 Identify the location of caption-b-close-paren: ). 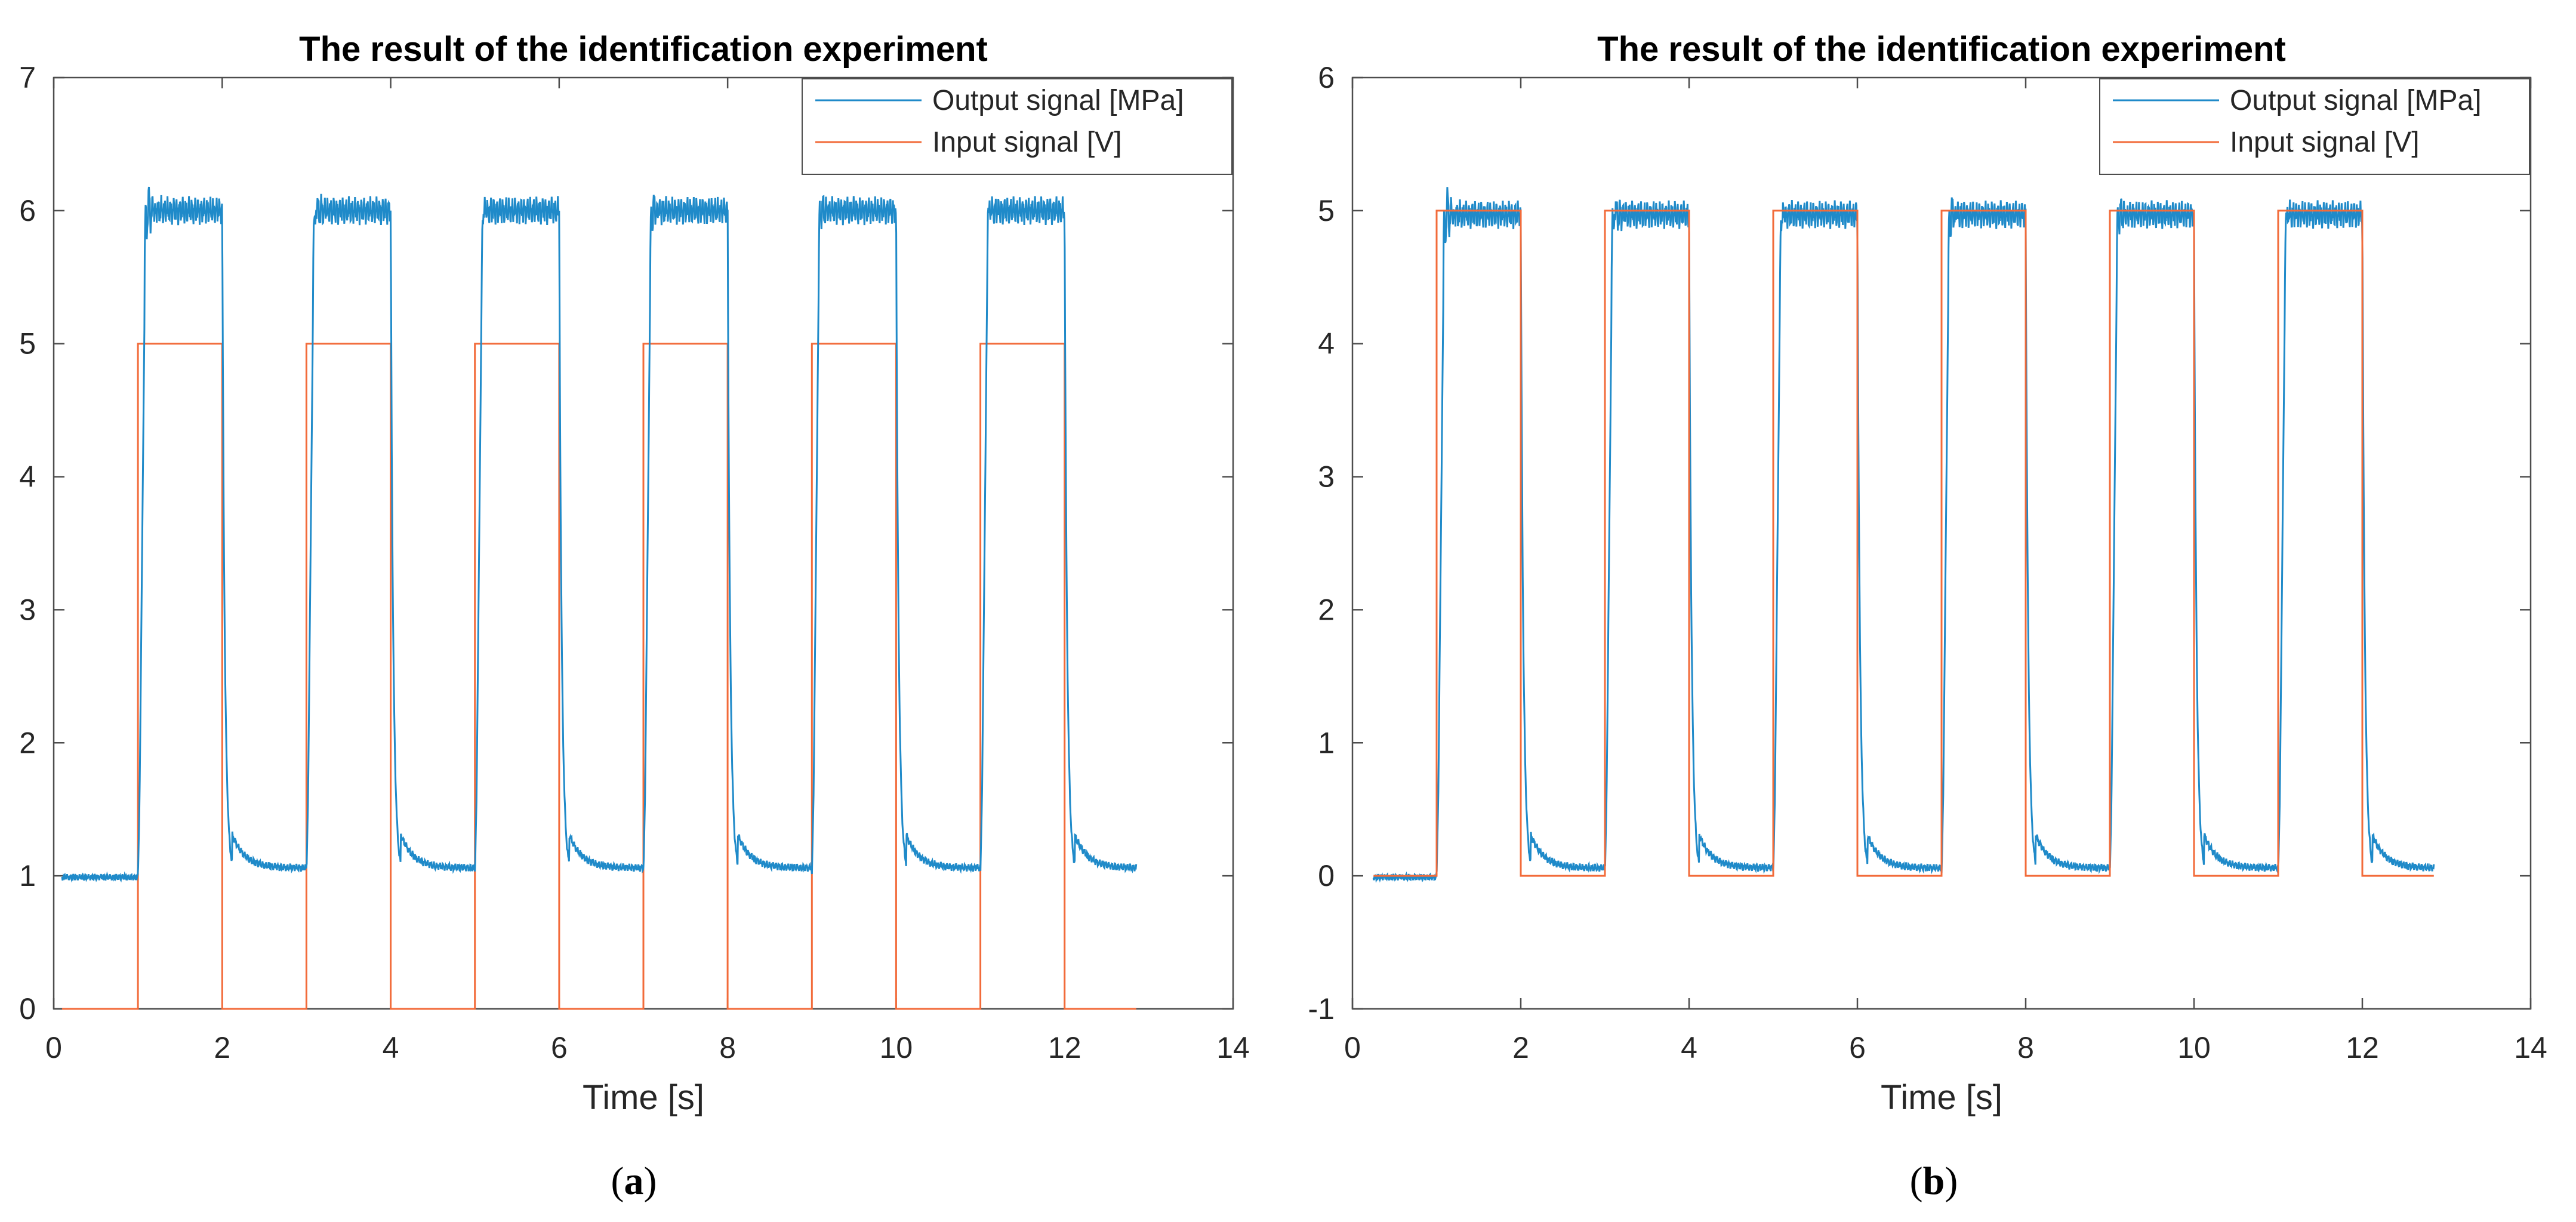
(1951, 1181).